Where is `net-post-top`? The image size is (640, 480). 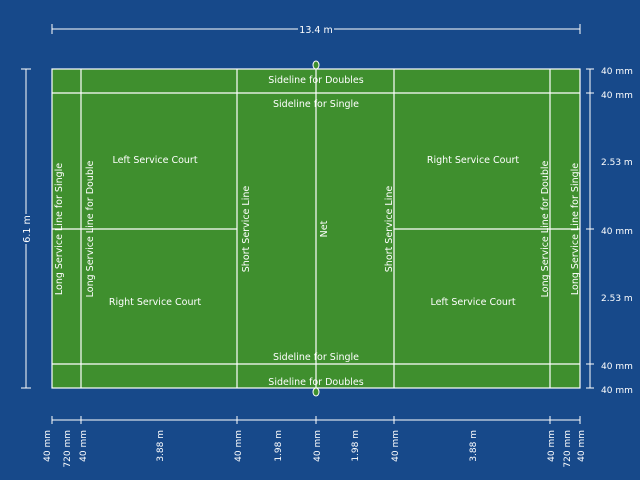
net-post-top is located at coordinates (316, 65).